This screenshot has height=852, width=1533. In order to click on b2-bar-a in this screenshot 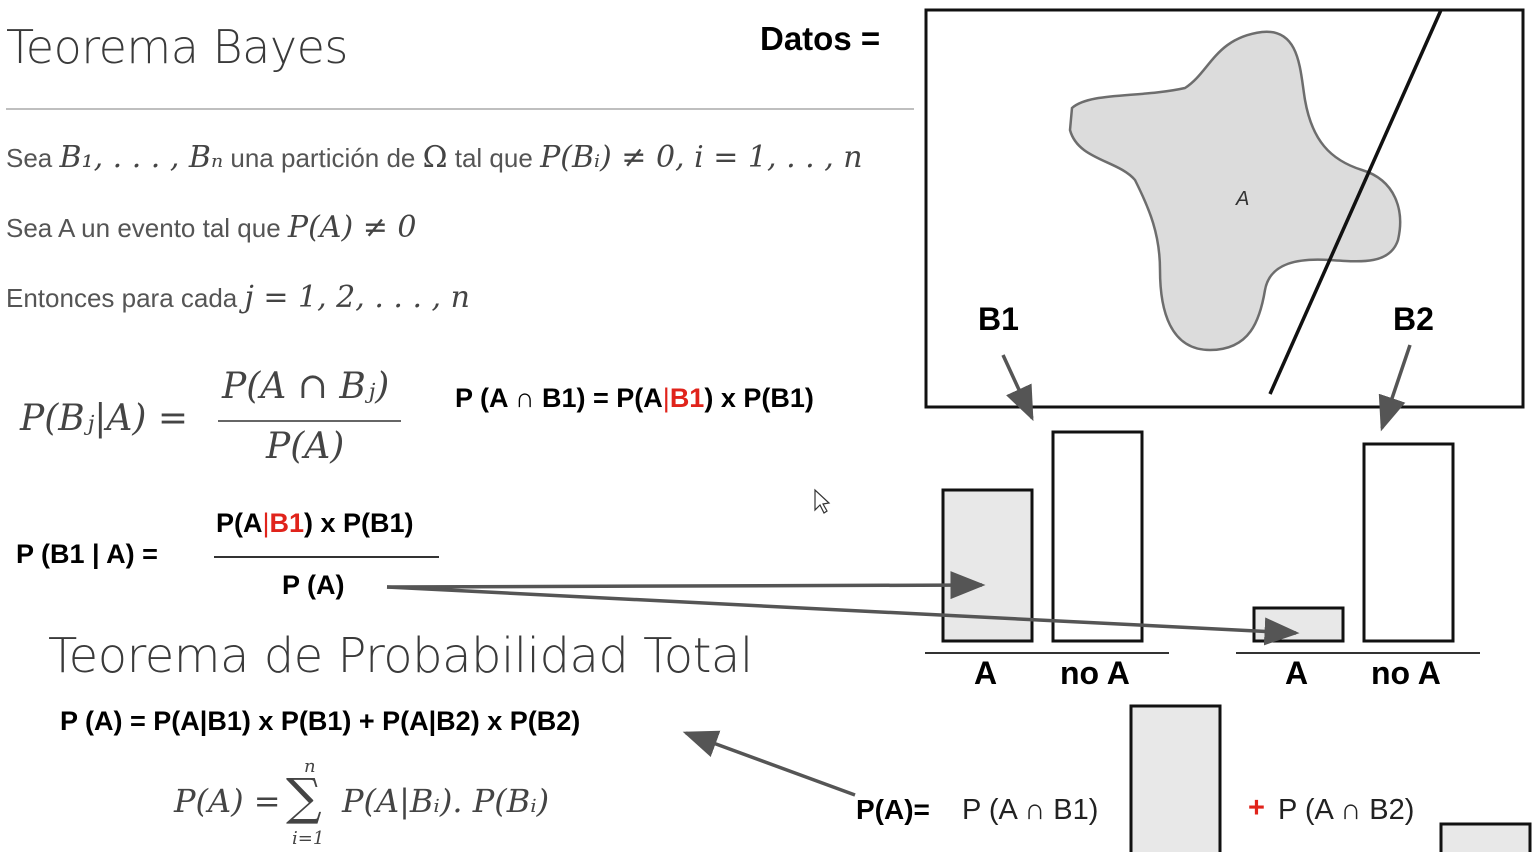, I will do `click(1298, 624)`.